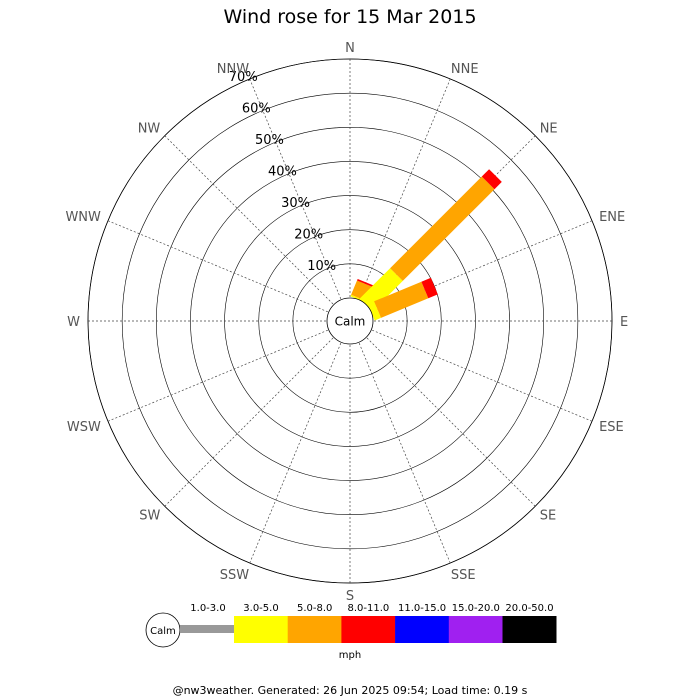 The height and width of the screenshot is (700, 700). What do you see at coordinates (429, 288) in the screenshot?
I see `bar-ene-8.0-11.0` at bounding box center [429, 288].